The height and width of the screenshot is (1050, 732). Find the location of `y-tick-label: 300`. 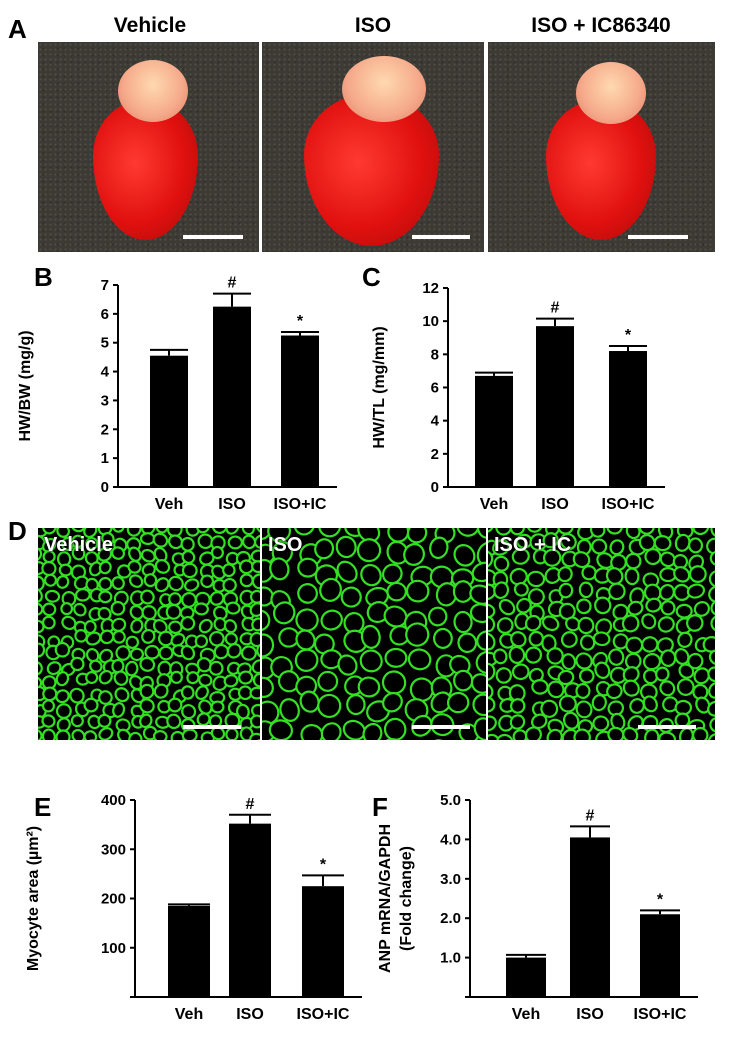

y-tick-label: 300 is located at coordinates (113, 849).